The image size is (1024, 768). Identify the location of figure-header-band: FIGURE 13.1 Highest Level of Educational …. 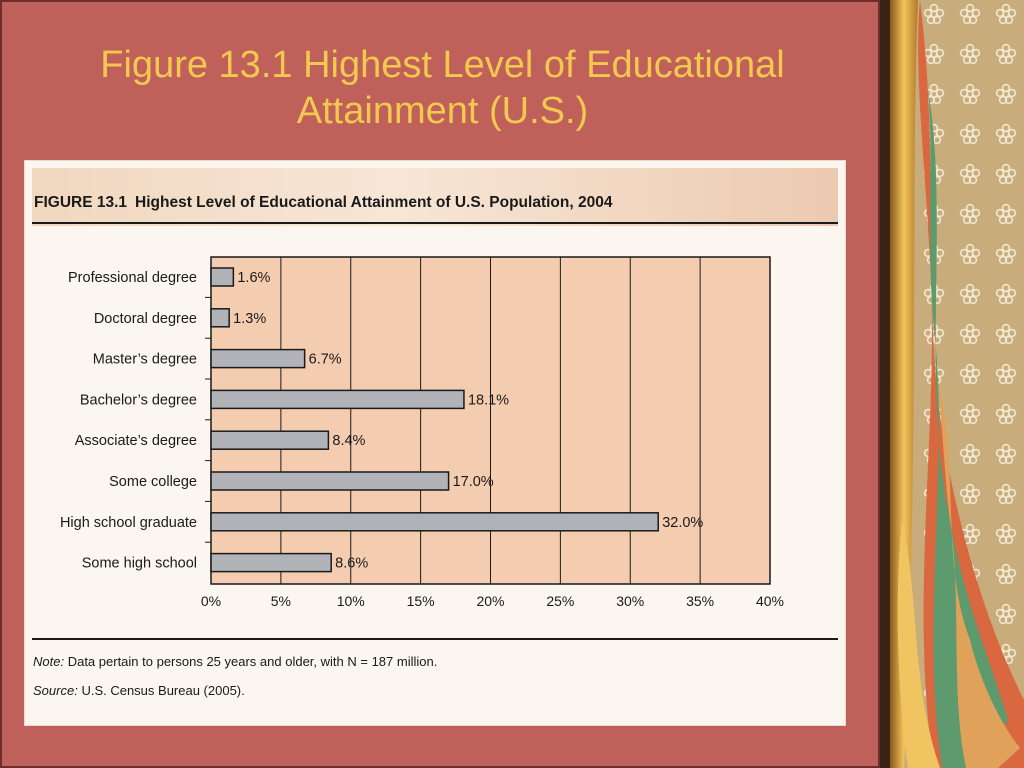
(435, 197).